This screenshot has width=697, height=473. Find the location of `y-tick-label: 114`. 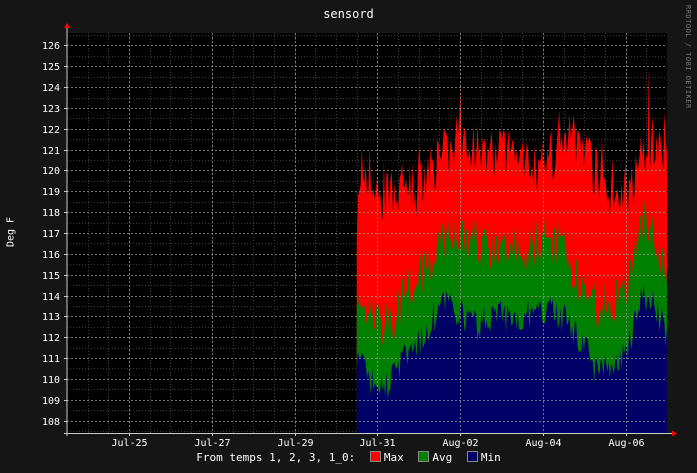

y-tick-label: 114 is located at coordinates (51, 297).